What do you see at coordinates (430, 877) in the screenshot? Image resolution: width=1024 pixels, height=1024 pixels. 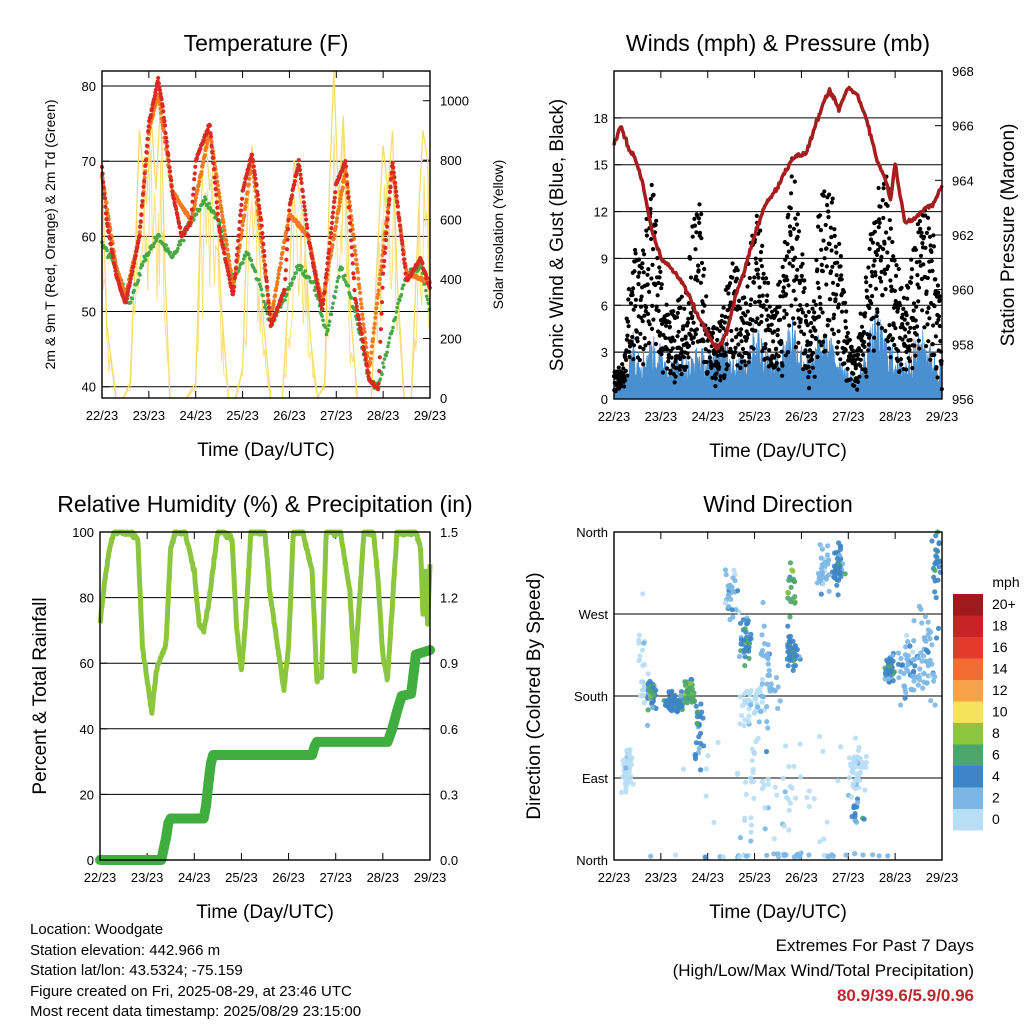 I see `humidity-x-tick-label: 29/23` at bounding box center [430, 877].